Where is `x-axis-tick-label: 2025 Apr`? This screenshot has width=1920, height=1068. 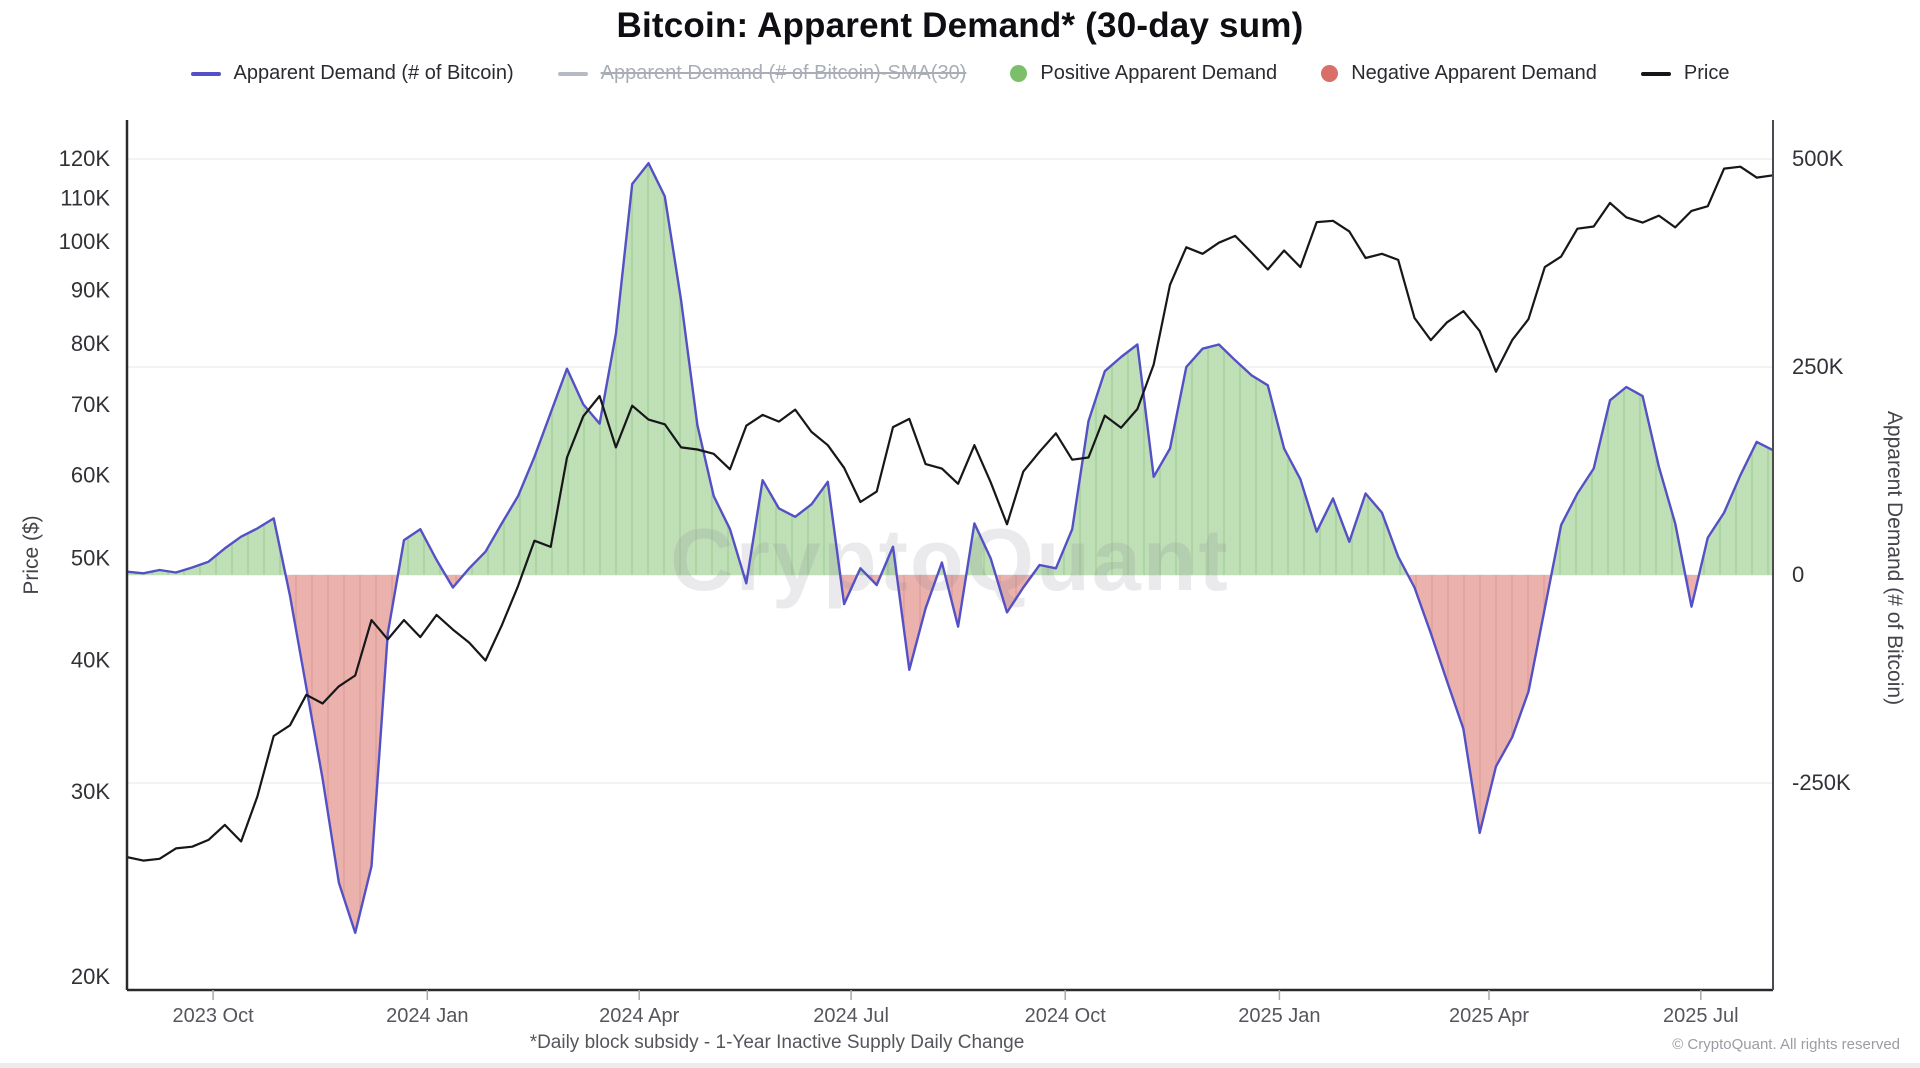
x-axis-tick-label: 2025 Apr is located at coordinates (1489, 1016).